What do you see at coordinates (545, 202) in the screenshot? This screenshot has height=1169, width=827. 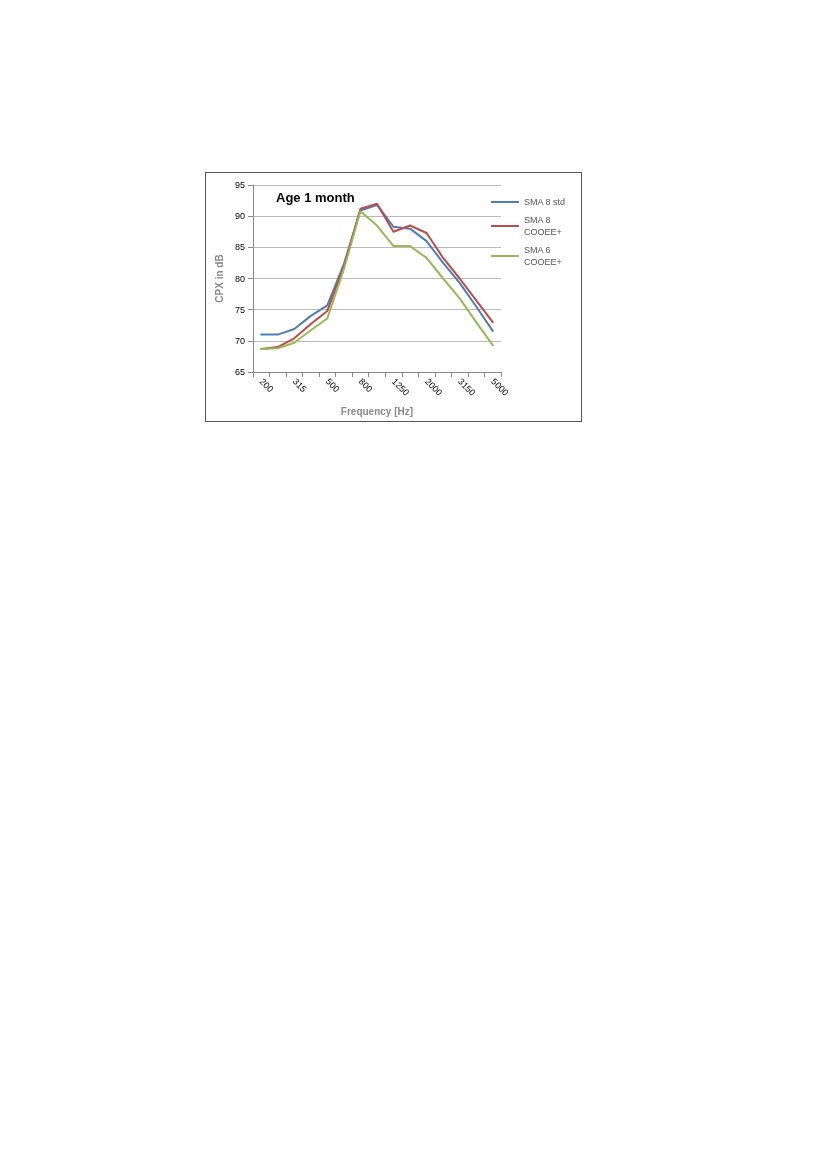 I see `legend-label: SMA 8 std` at bounding box center [545, 202].